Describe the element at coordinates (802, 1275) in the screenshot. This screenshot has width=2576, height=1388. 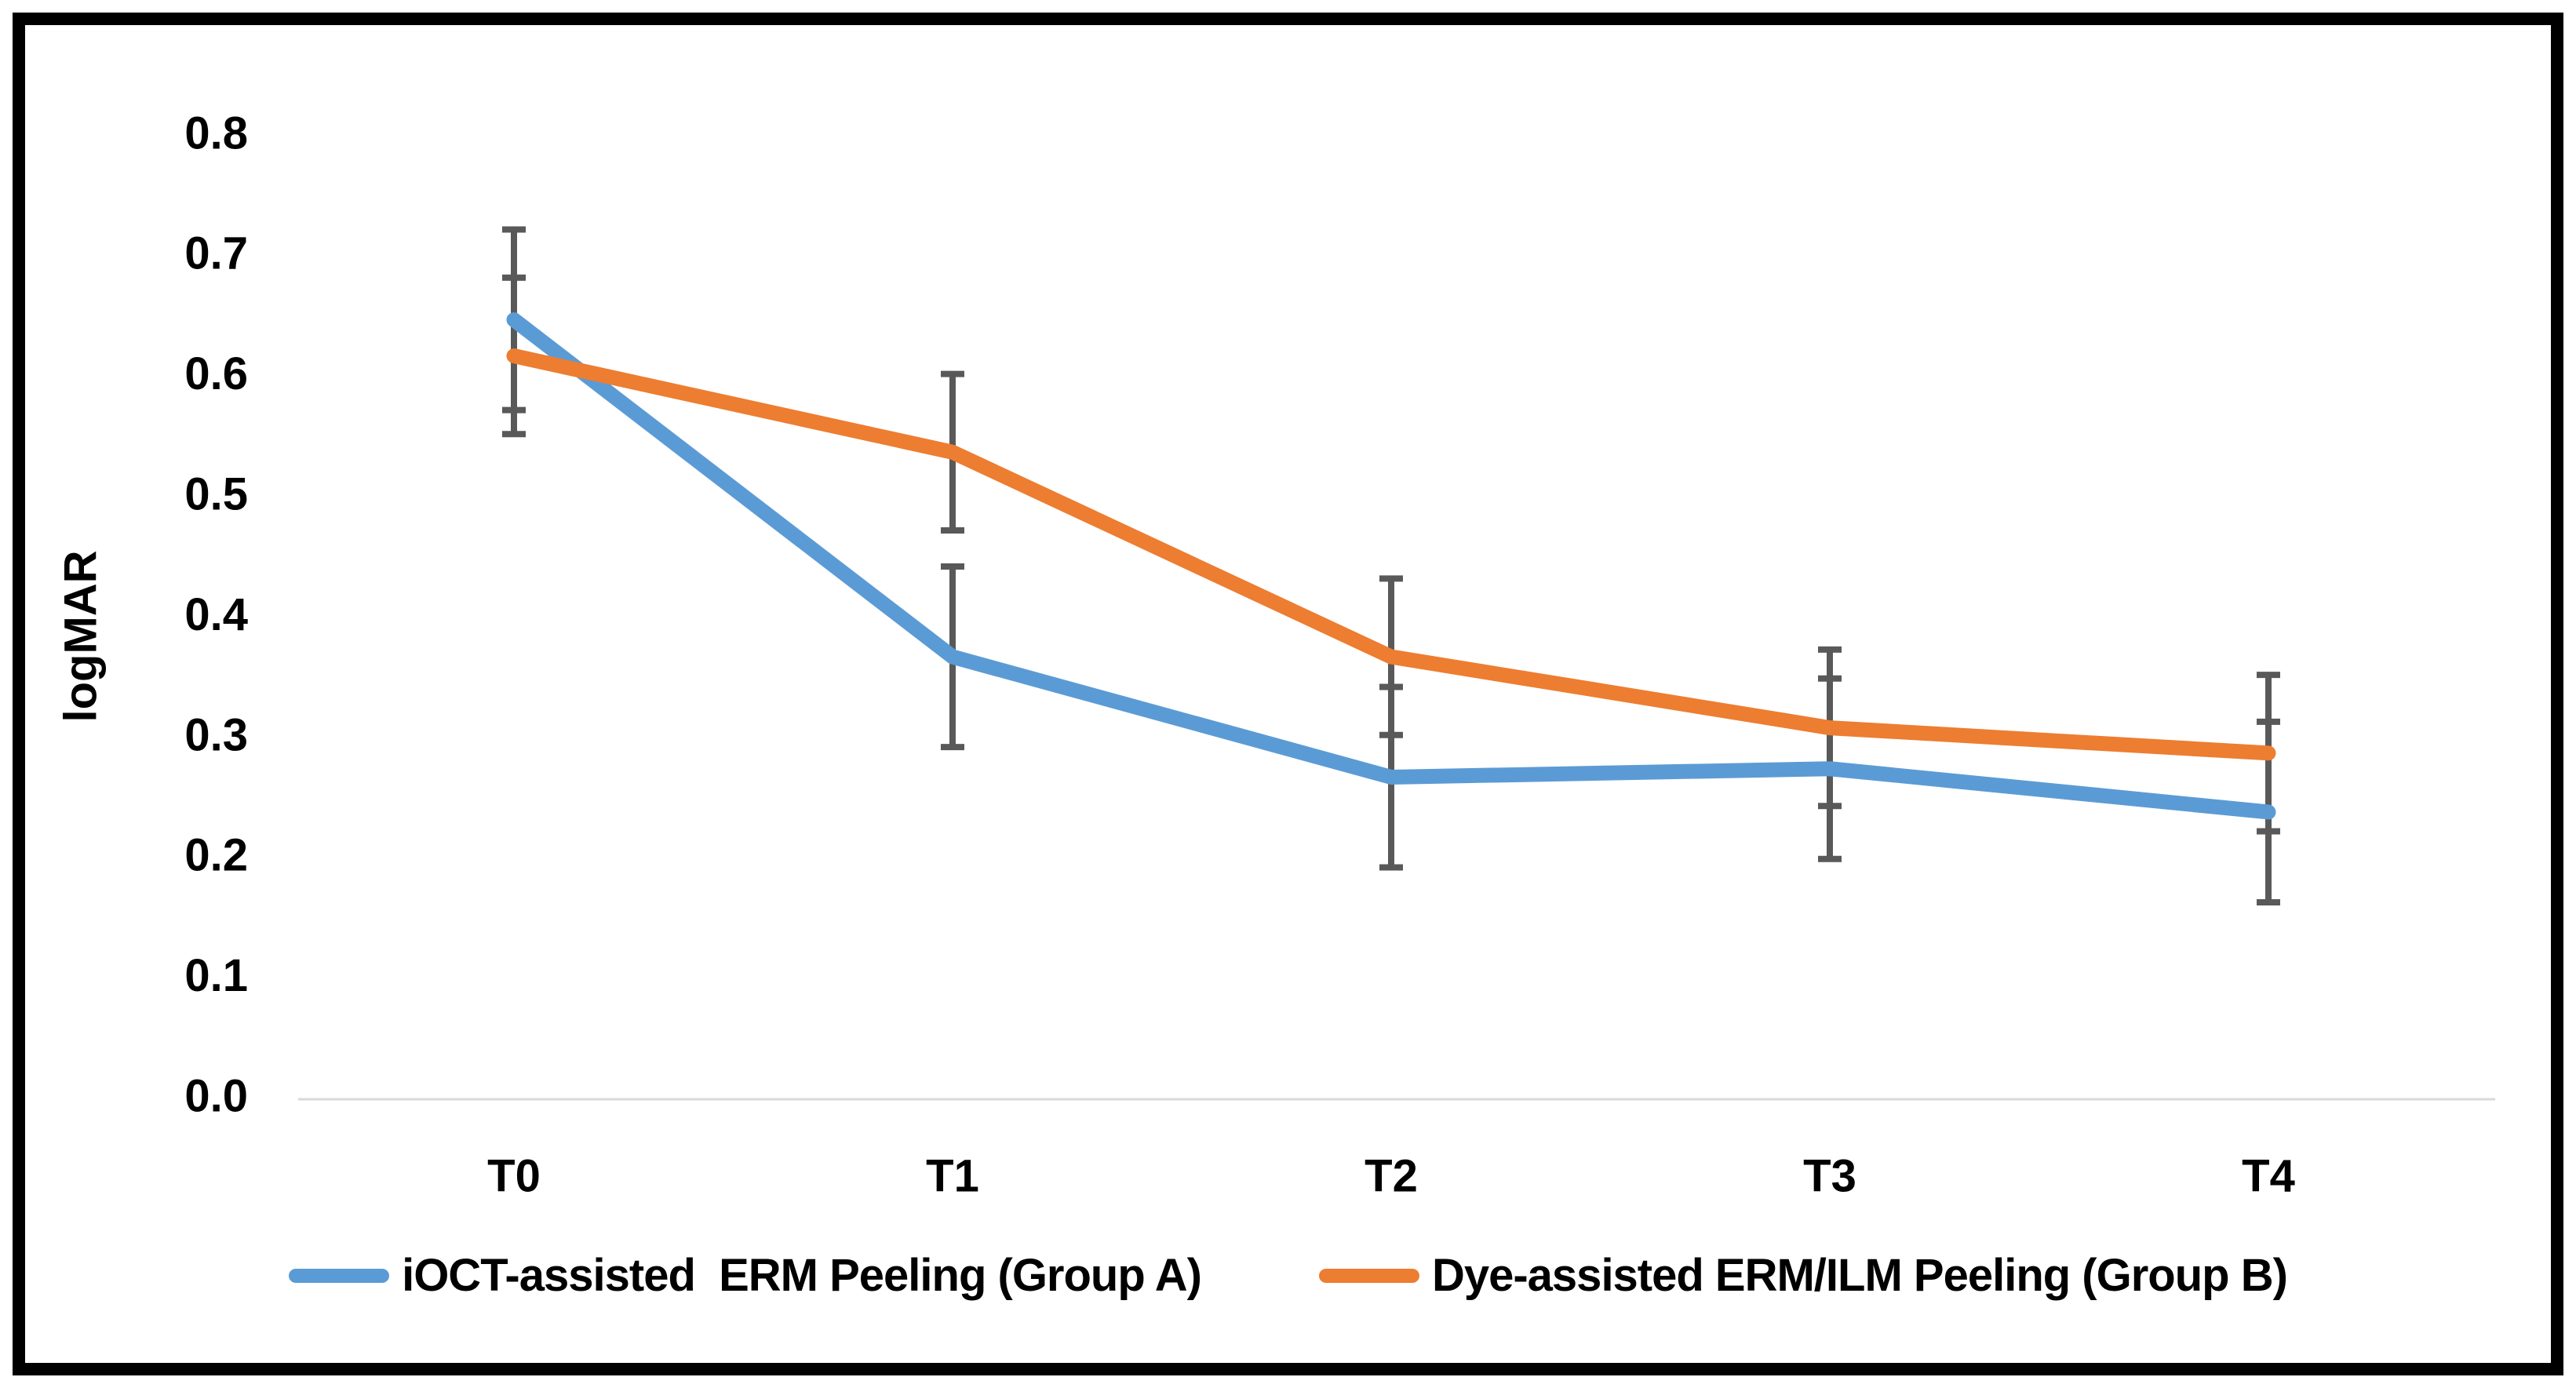
I see `legend-label-group-a: iOCT-assisted ERM Peeling (Group A)` at that location.